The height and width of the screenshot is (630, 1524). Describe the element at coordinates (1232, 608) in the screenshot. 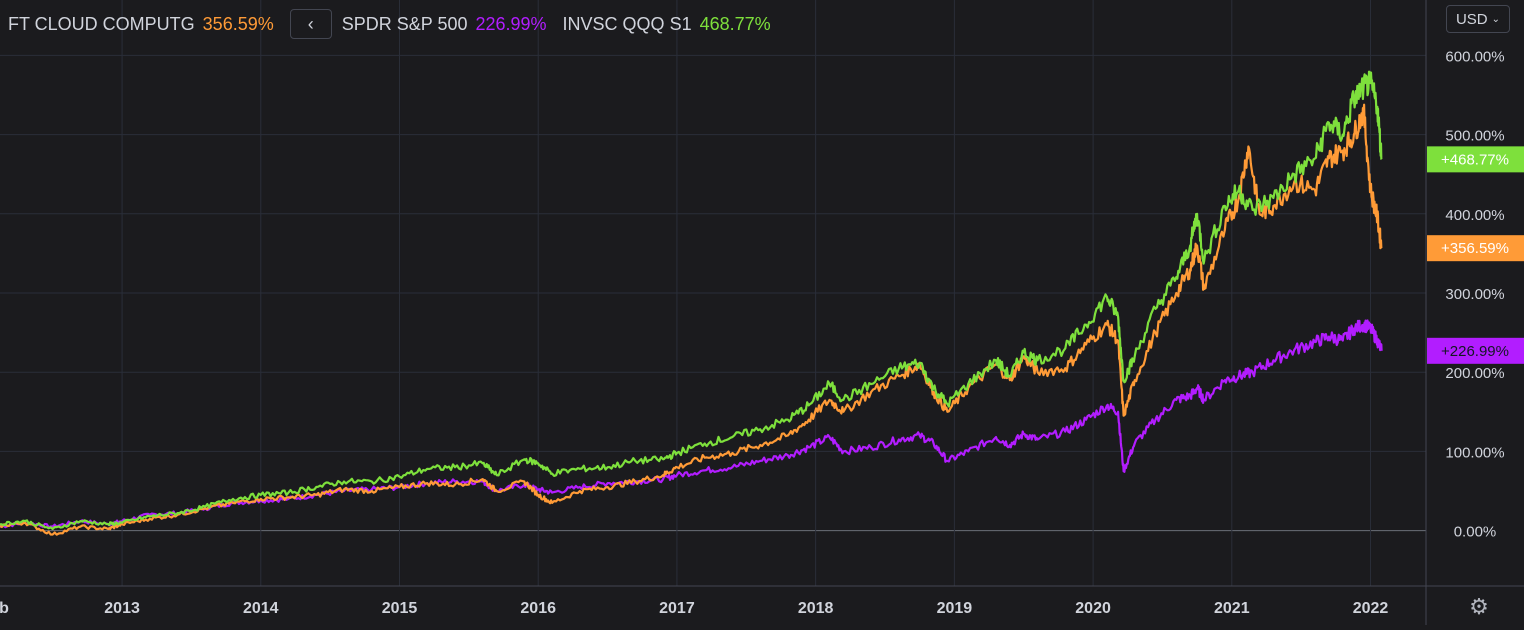

I see `x-tick-label: 2021` at that location.